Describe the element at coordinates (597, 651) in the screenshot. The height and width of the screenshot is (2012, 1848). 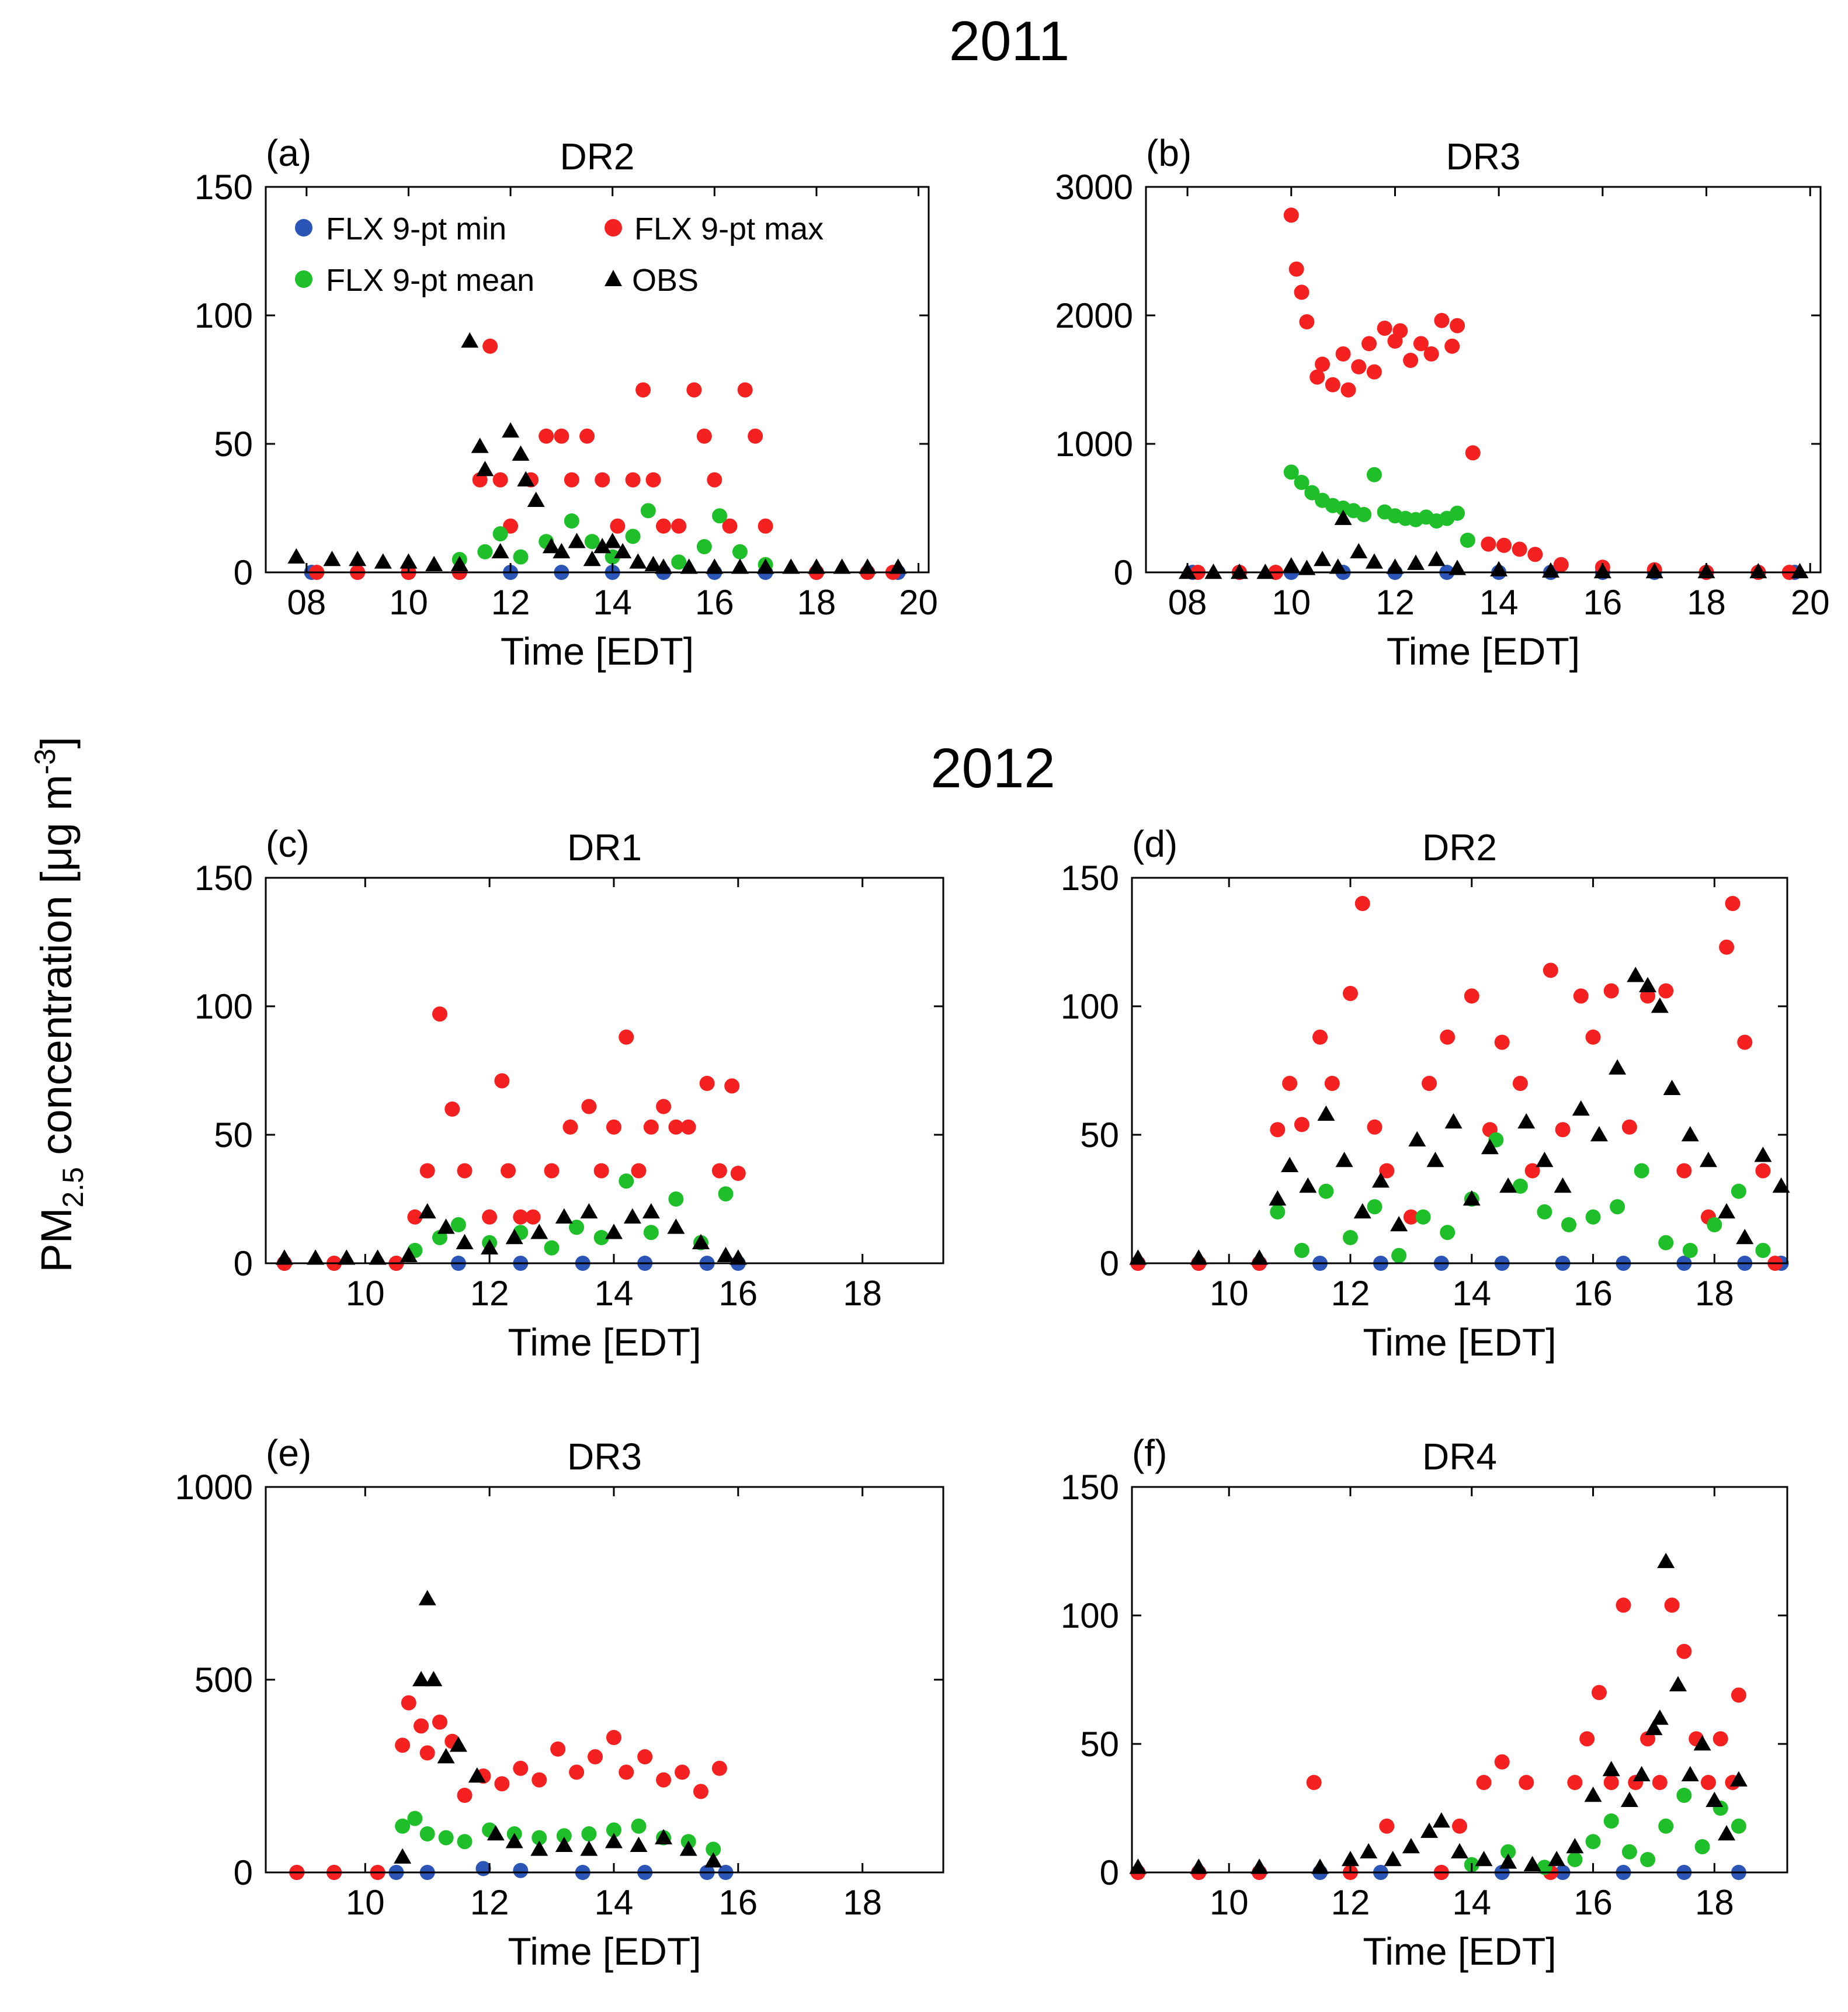
I see `x-axis-label: Time [EDT]` at that location.